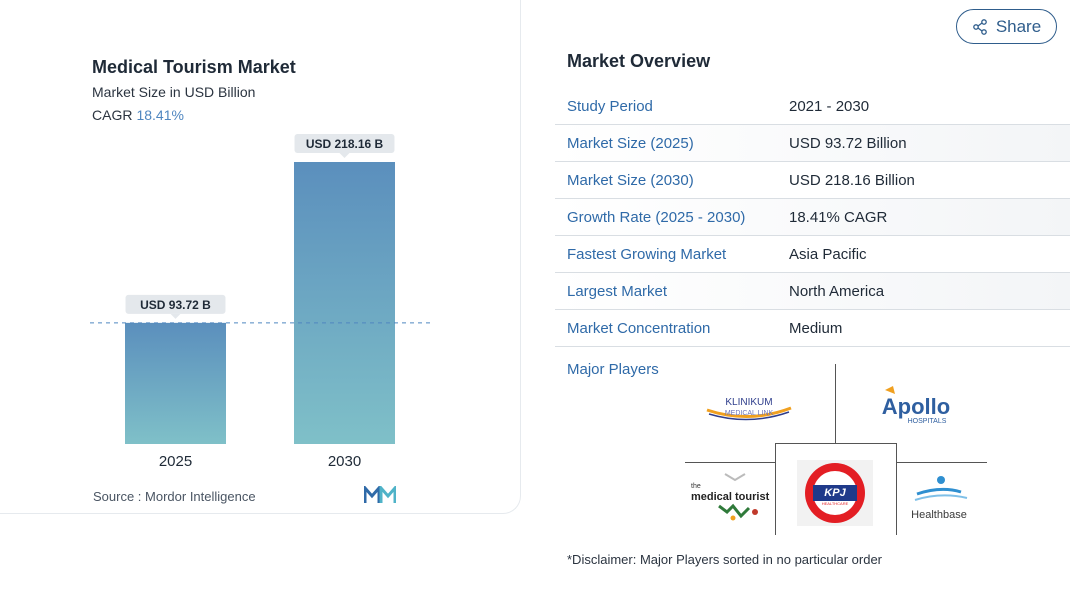  I want to click on overview-row: Market Concentration Medium, so click(812, 328).